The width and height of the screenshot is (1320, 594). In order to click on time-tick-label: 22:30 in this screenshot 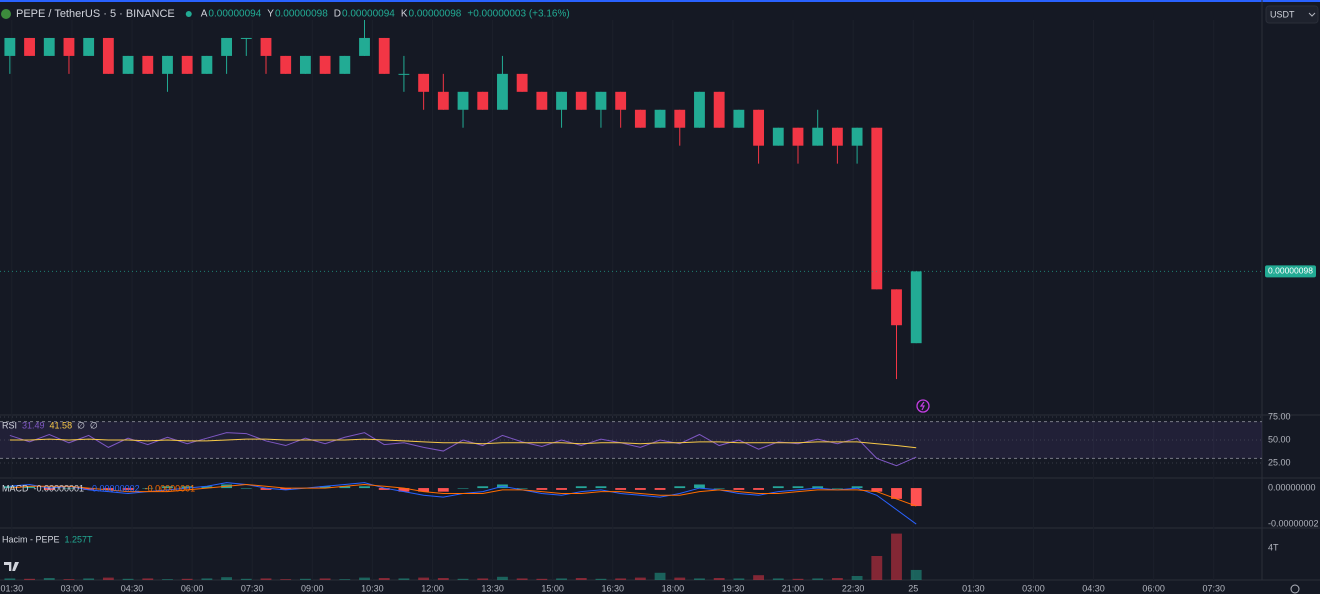, I will do `click(853, 588)`.